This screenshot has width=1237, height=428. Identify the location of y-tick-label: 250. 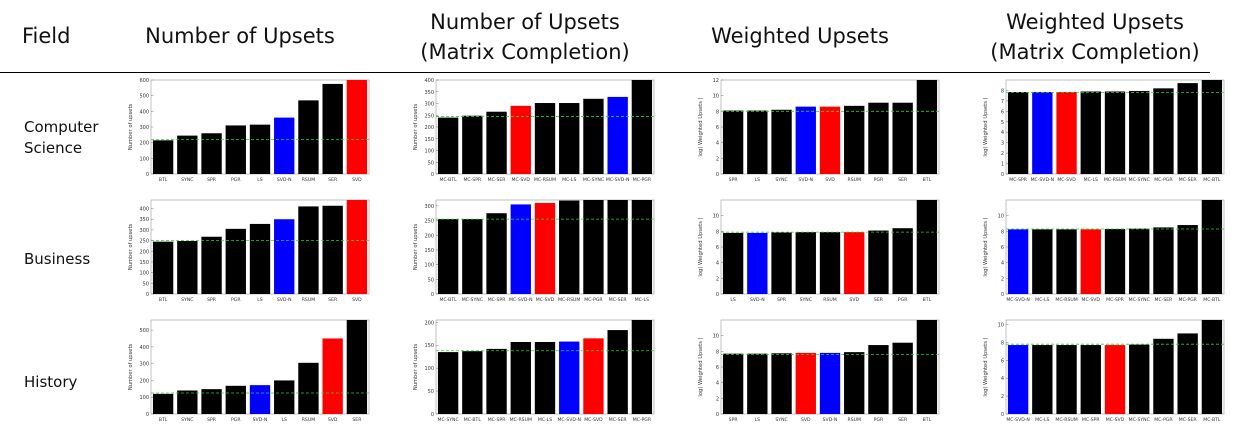
(144, 242).